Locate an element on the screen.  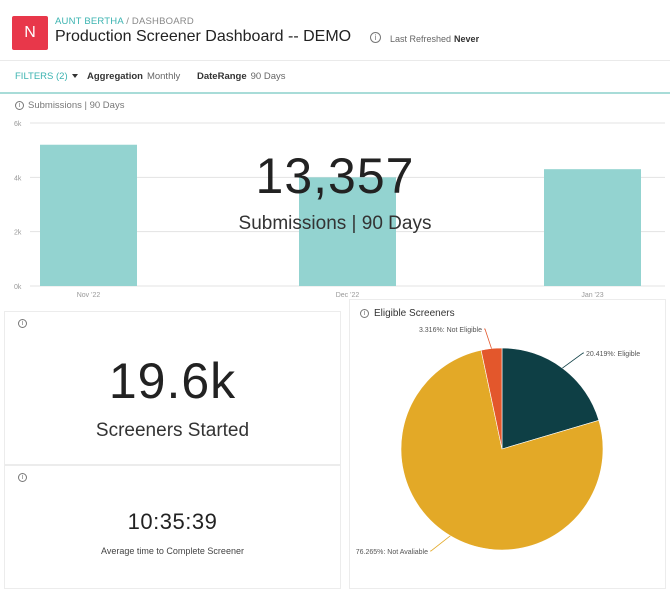
aggregation-filter: Aggregation Monthly is located at coordinates (133, 76).